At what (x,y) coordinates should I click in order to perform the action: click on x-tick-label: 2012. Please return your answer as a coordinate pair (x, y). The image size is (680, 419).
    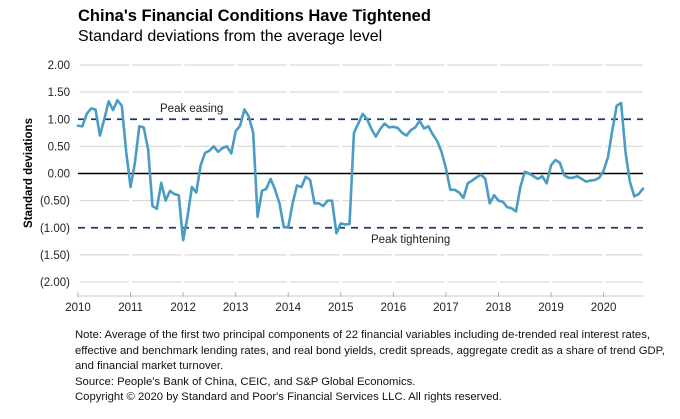
    Looking at the image, I should click on (183, 308).